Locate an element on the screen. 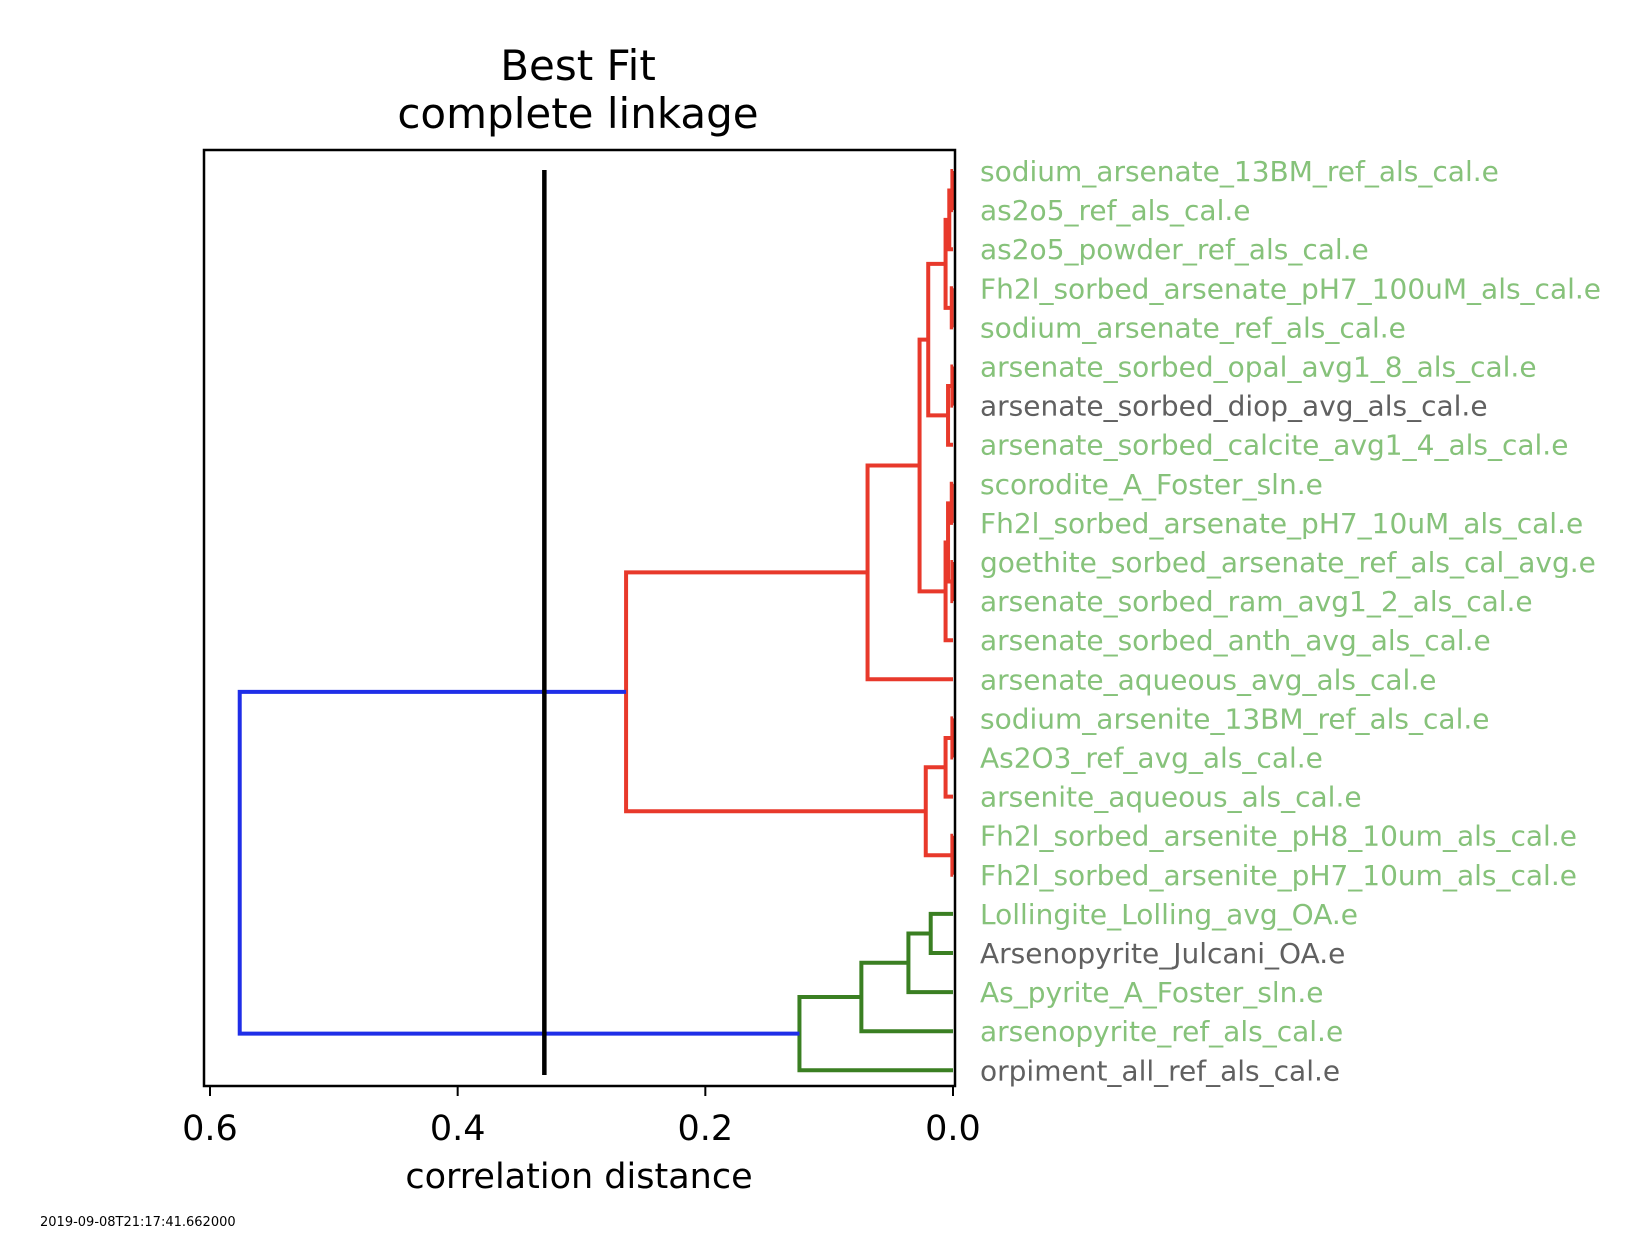 This screenshot has height=1238, width=1650. leaf-label: arsenate_sorbed_anth_avg_als_cal.e is located at coordinates (1235, 640).